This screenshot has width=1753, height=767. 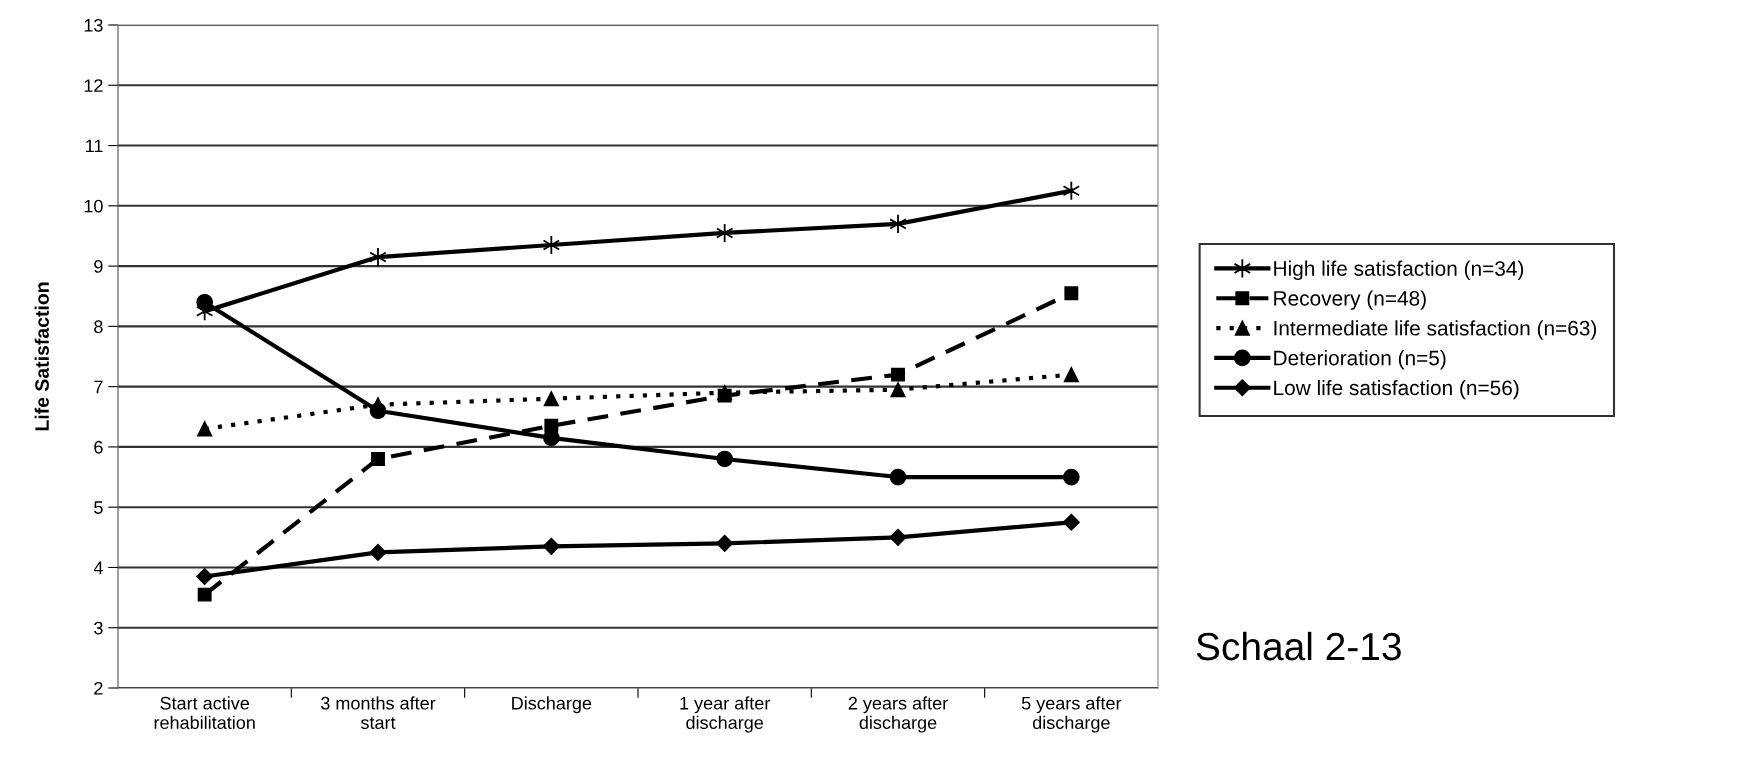 I want to click on y-tick-label: 3, so click(x=98, y=628).